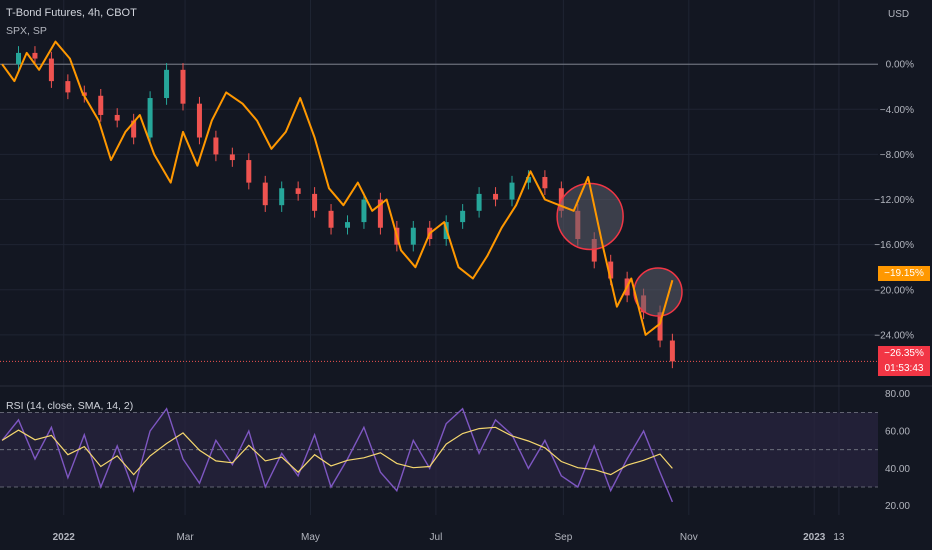  What do you see at coordinates (894, 200) in the screenshot?
I see `y-tick-label: −12.00%` at bounding box center [894, 200].